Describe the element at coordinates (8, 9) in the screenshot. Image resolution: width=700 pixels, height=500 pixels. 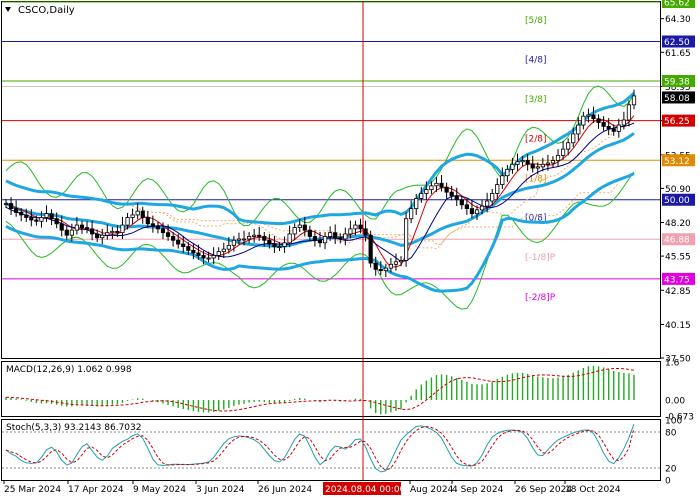
I see `collapse-triangle-icon` at that location.